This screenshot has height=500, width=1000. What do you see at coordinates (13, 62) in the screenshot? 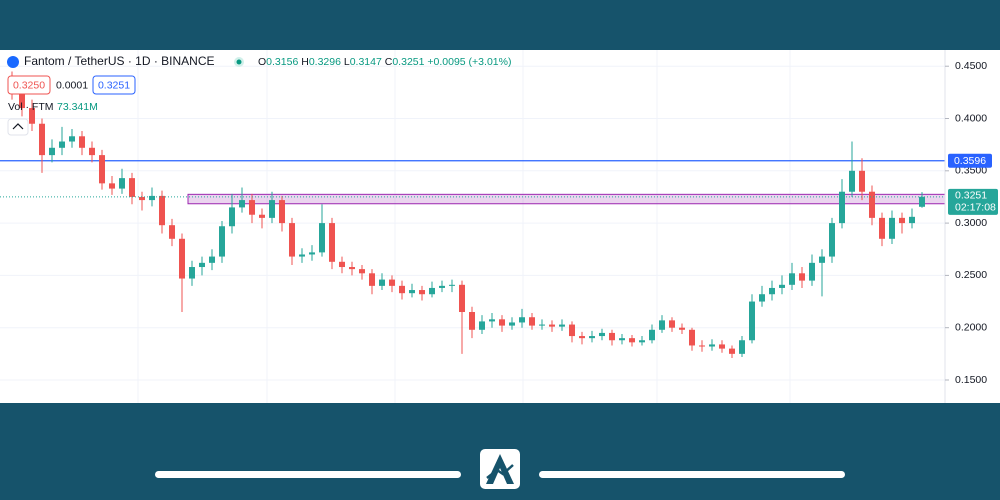
I see `symbol-icon` at bounding box center [13, 62].